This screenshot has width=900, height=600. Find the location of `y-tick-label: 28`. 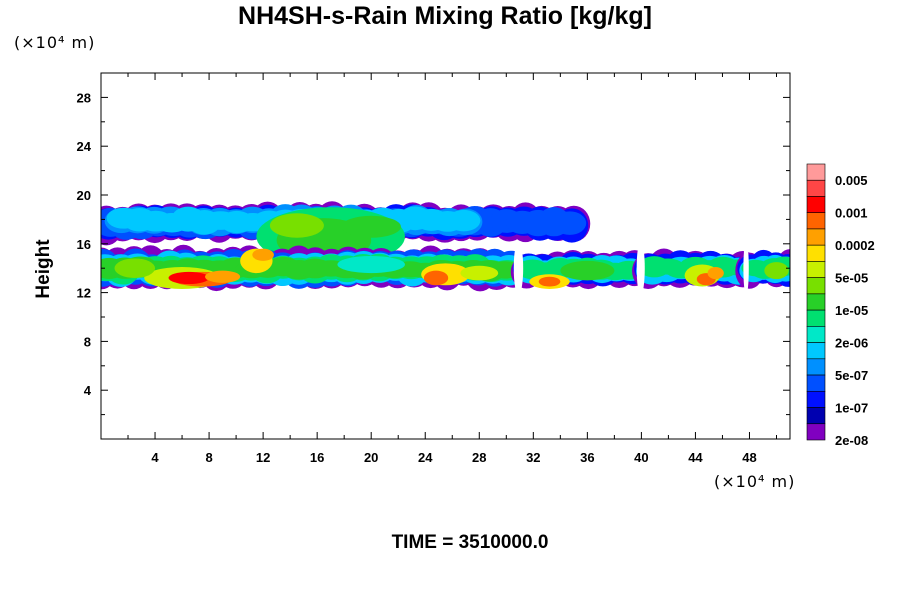

y-tick-label: 28 is located at coordinates (84, 97).